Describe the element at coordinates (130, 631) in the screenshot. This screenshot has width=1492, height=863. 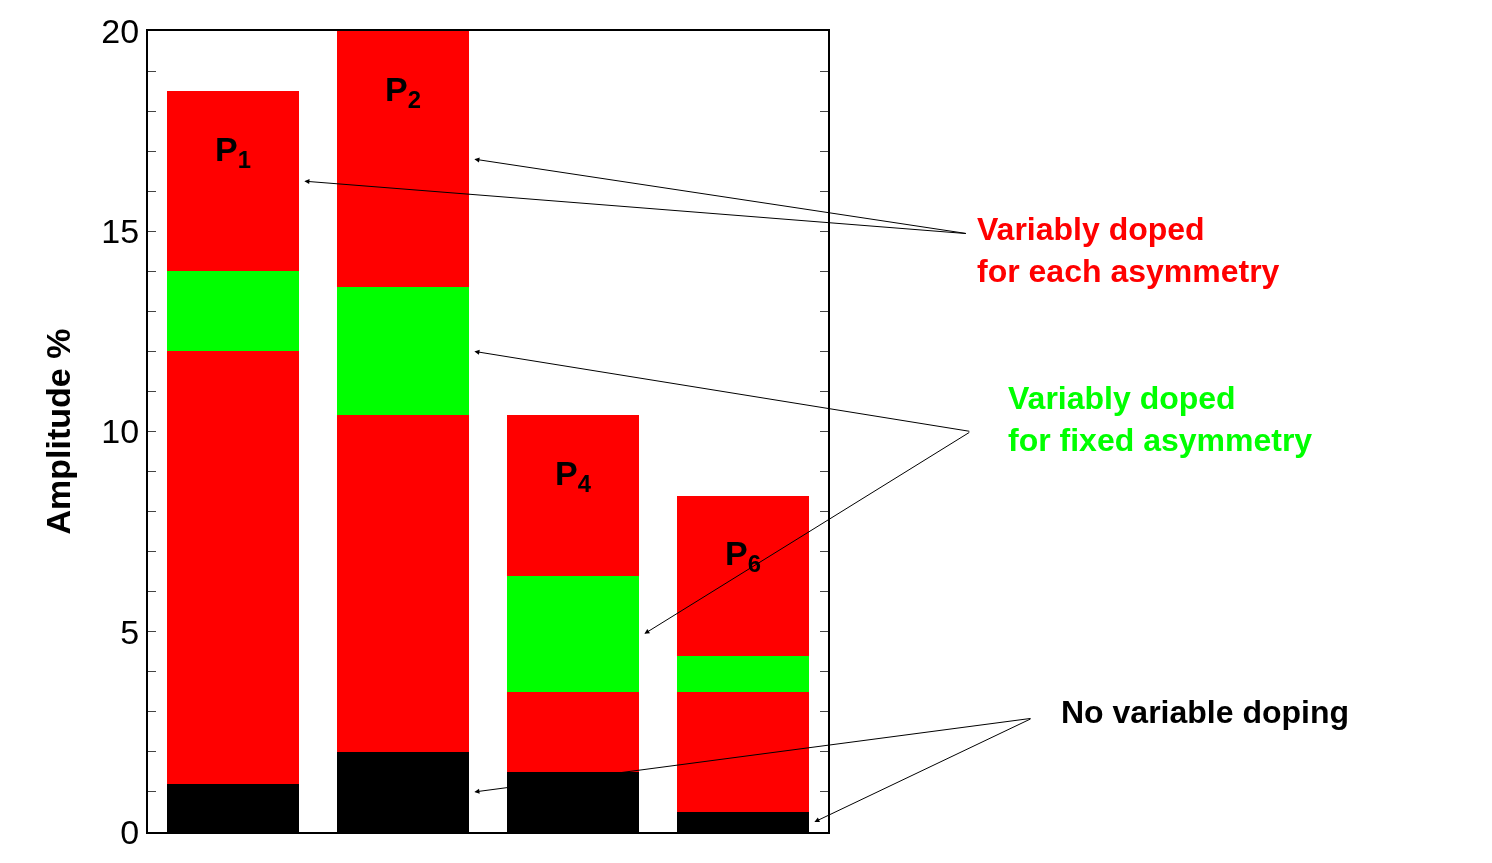
I see `y-tick-label: 5` at that location.